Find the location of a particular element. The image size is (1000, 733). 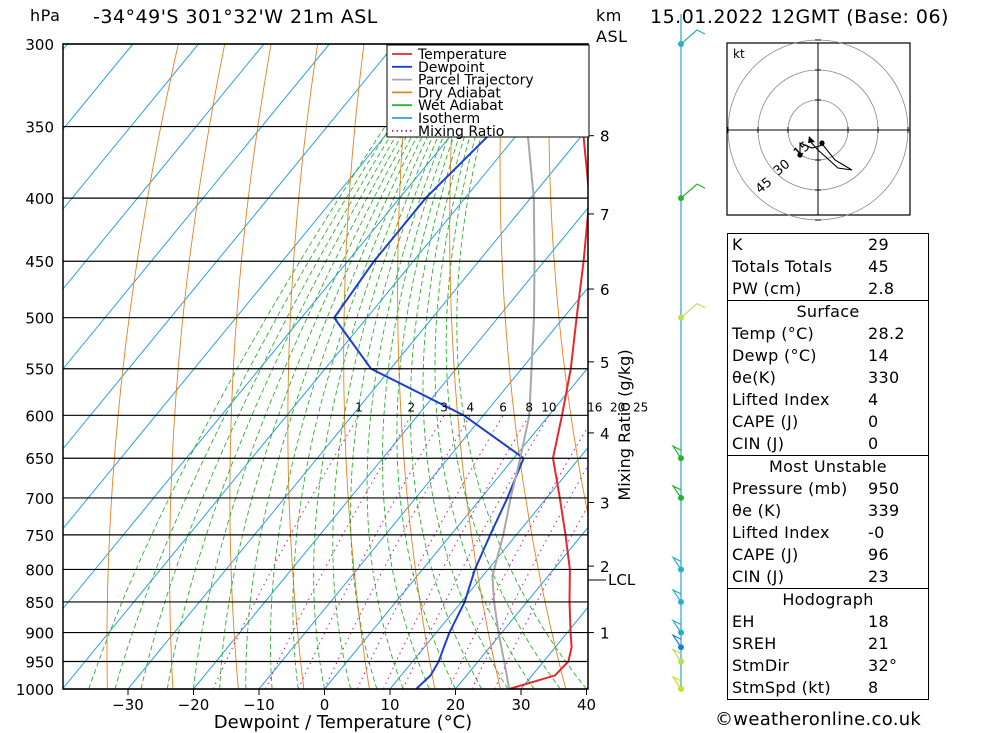

index-label: StmDir is located at coordinates (761, 665).